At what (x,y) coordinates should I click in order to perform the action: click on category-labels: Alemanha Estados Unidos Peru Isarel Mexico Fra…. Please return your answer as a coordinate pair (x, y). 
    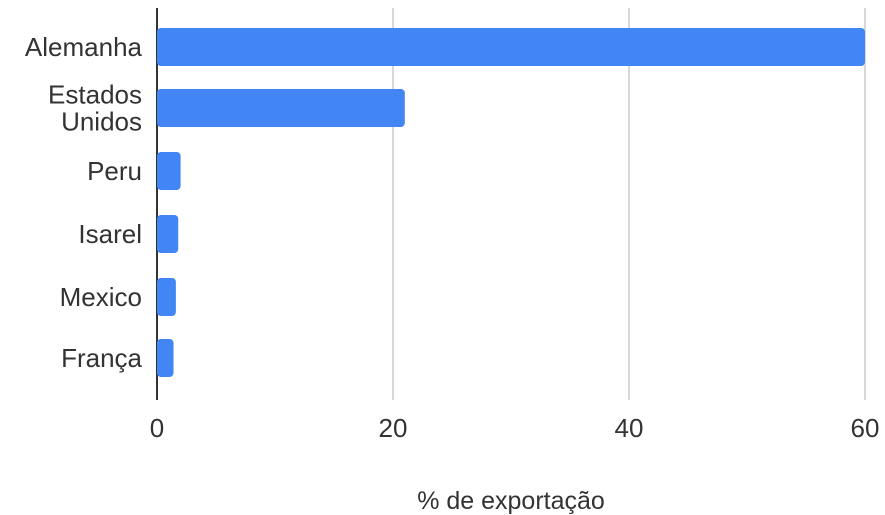
    Looking at the image, I should click on (84, 202).